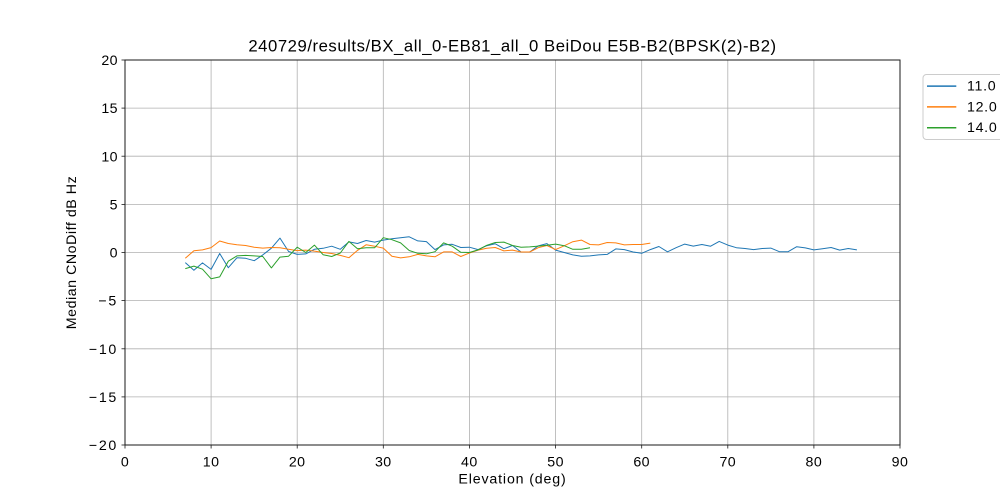 The width and height of the screenshot is (1000, 500). I want to click on svg-text: −5, so click(108, 302).